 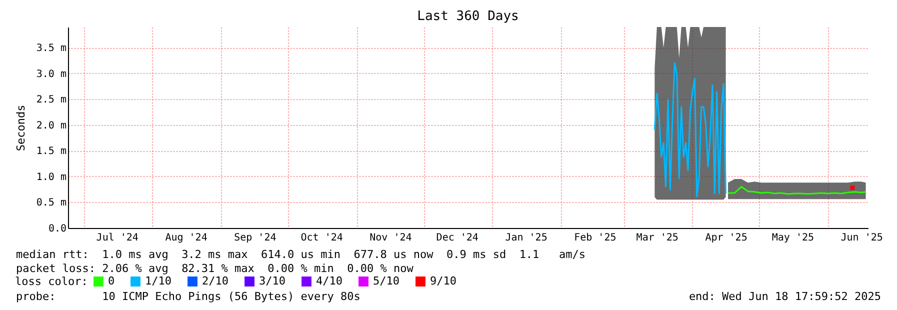 I want to click on x-tick-label: Nov '24, so click(x=391, y=238).